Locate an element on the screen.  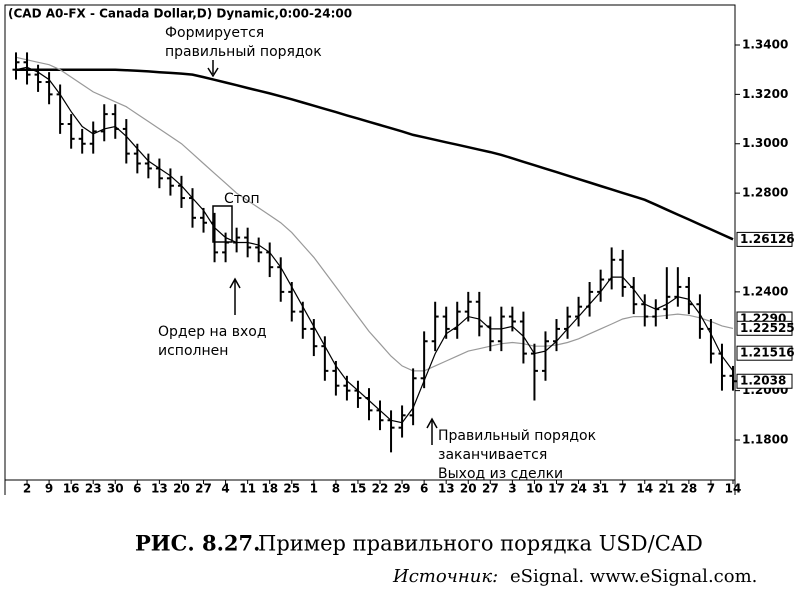
x-tick-label: 27 is located at coordinates (203, 489).